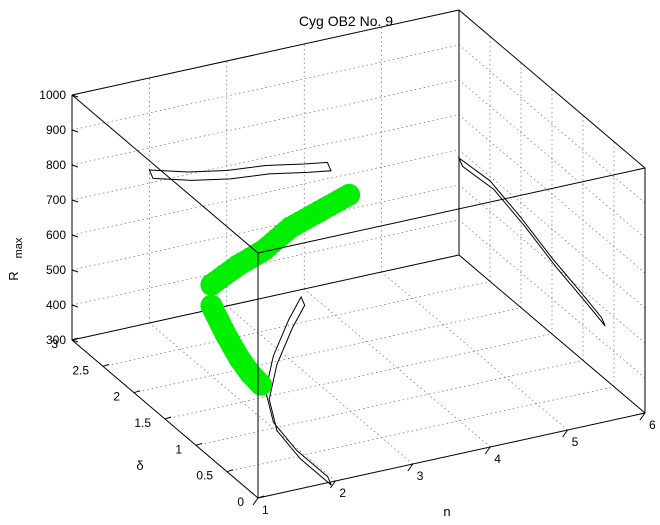 The image size is (660, 525). Describe the element at coordinates (652, 425) in the screenshot. I see `x-tick-label: 6` at that location.